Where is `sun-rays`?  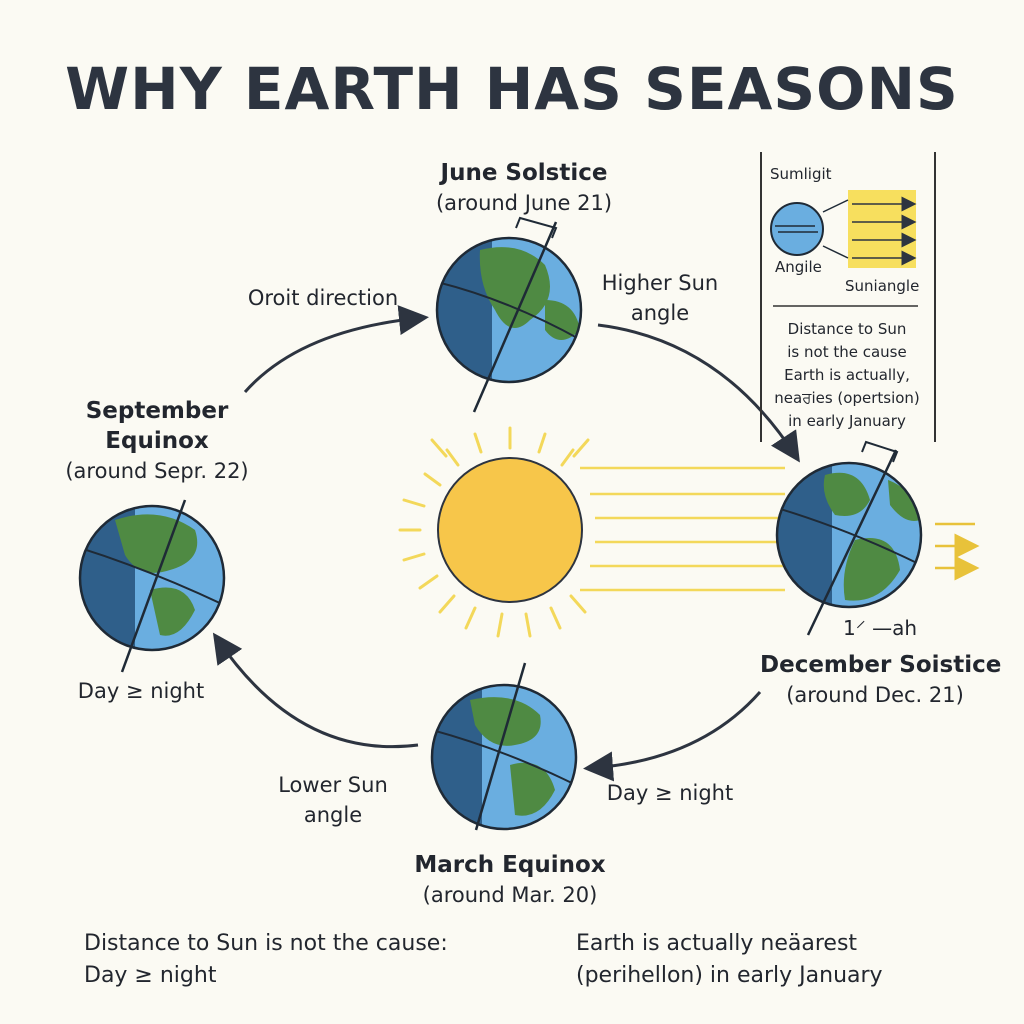 sun-rays is located at coordinates (494, 532).